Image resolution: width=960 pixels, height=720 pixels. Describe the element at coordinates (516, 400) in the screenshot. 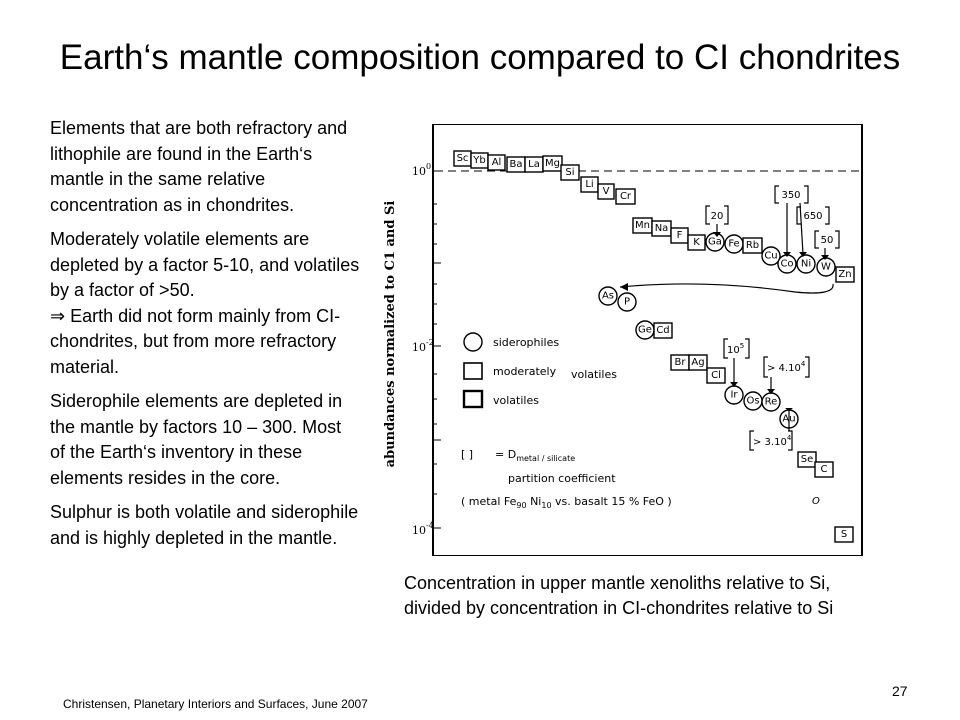

I see `legend-volatiles: volatiles` at that location.